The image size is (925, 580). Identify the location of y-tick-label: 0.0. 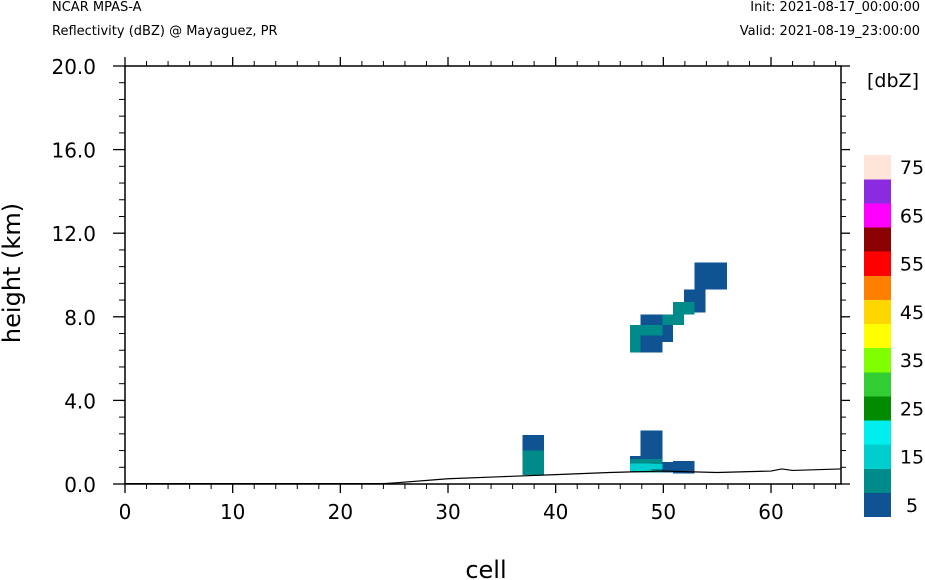
(80, 485).